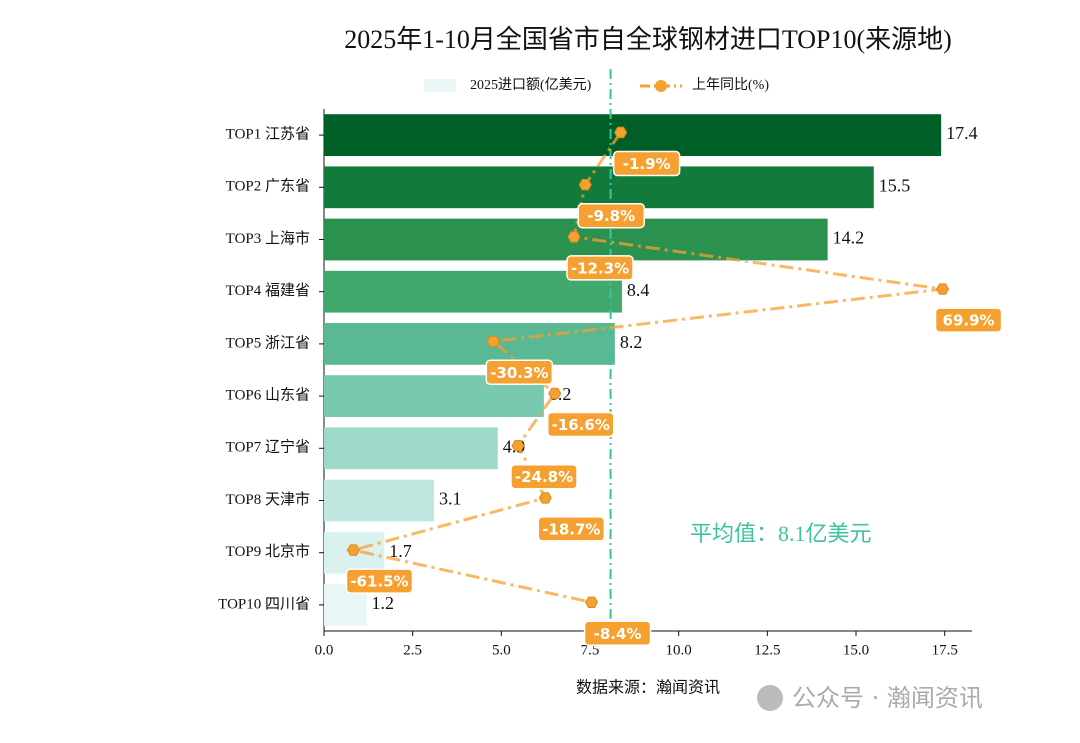  Describe the element at coordinates (638, 290) in the screenshot. I see `bar-value-label: 8.4` at that location.